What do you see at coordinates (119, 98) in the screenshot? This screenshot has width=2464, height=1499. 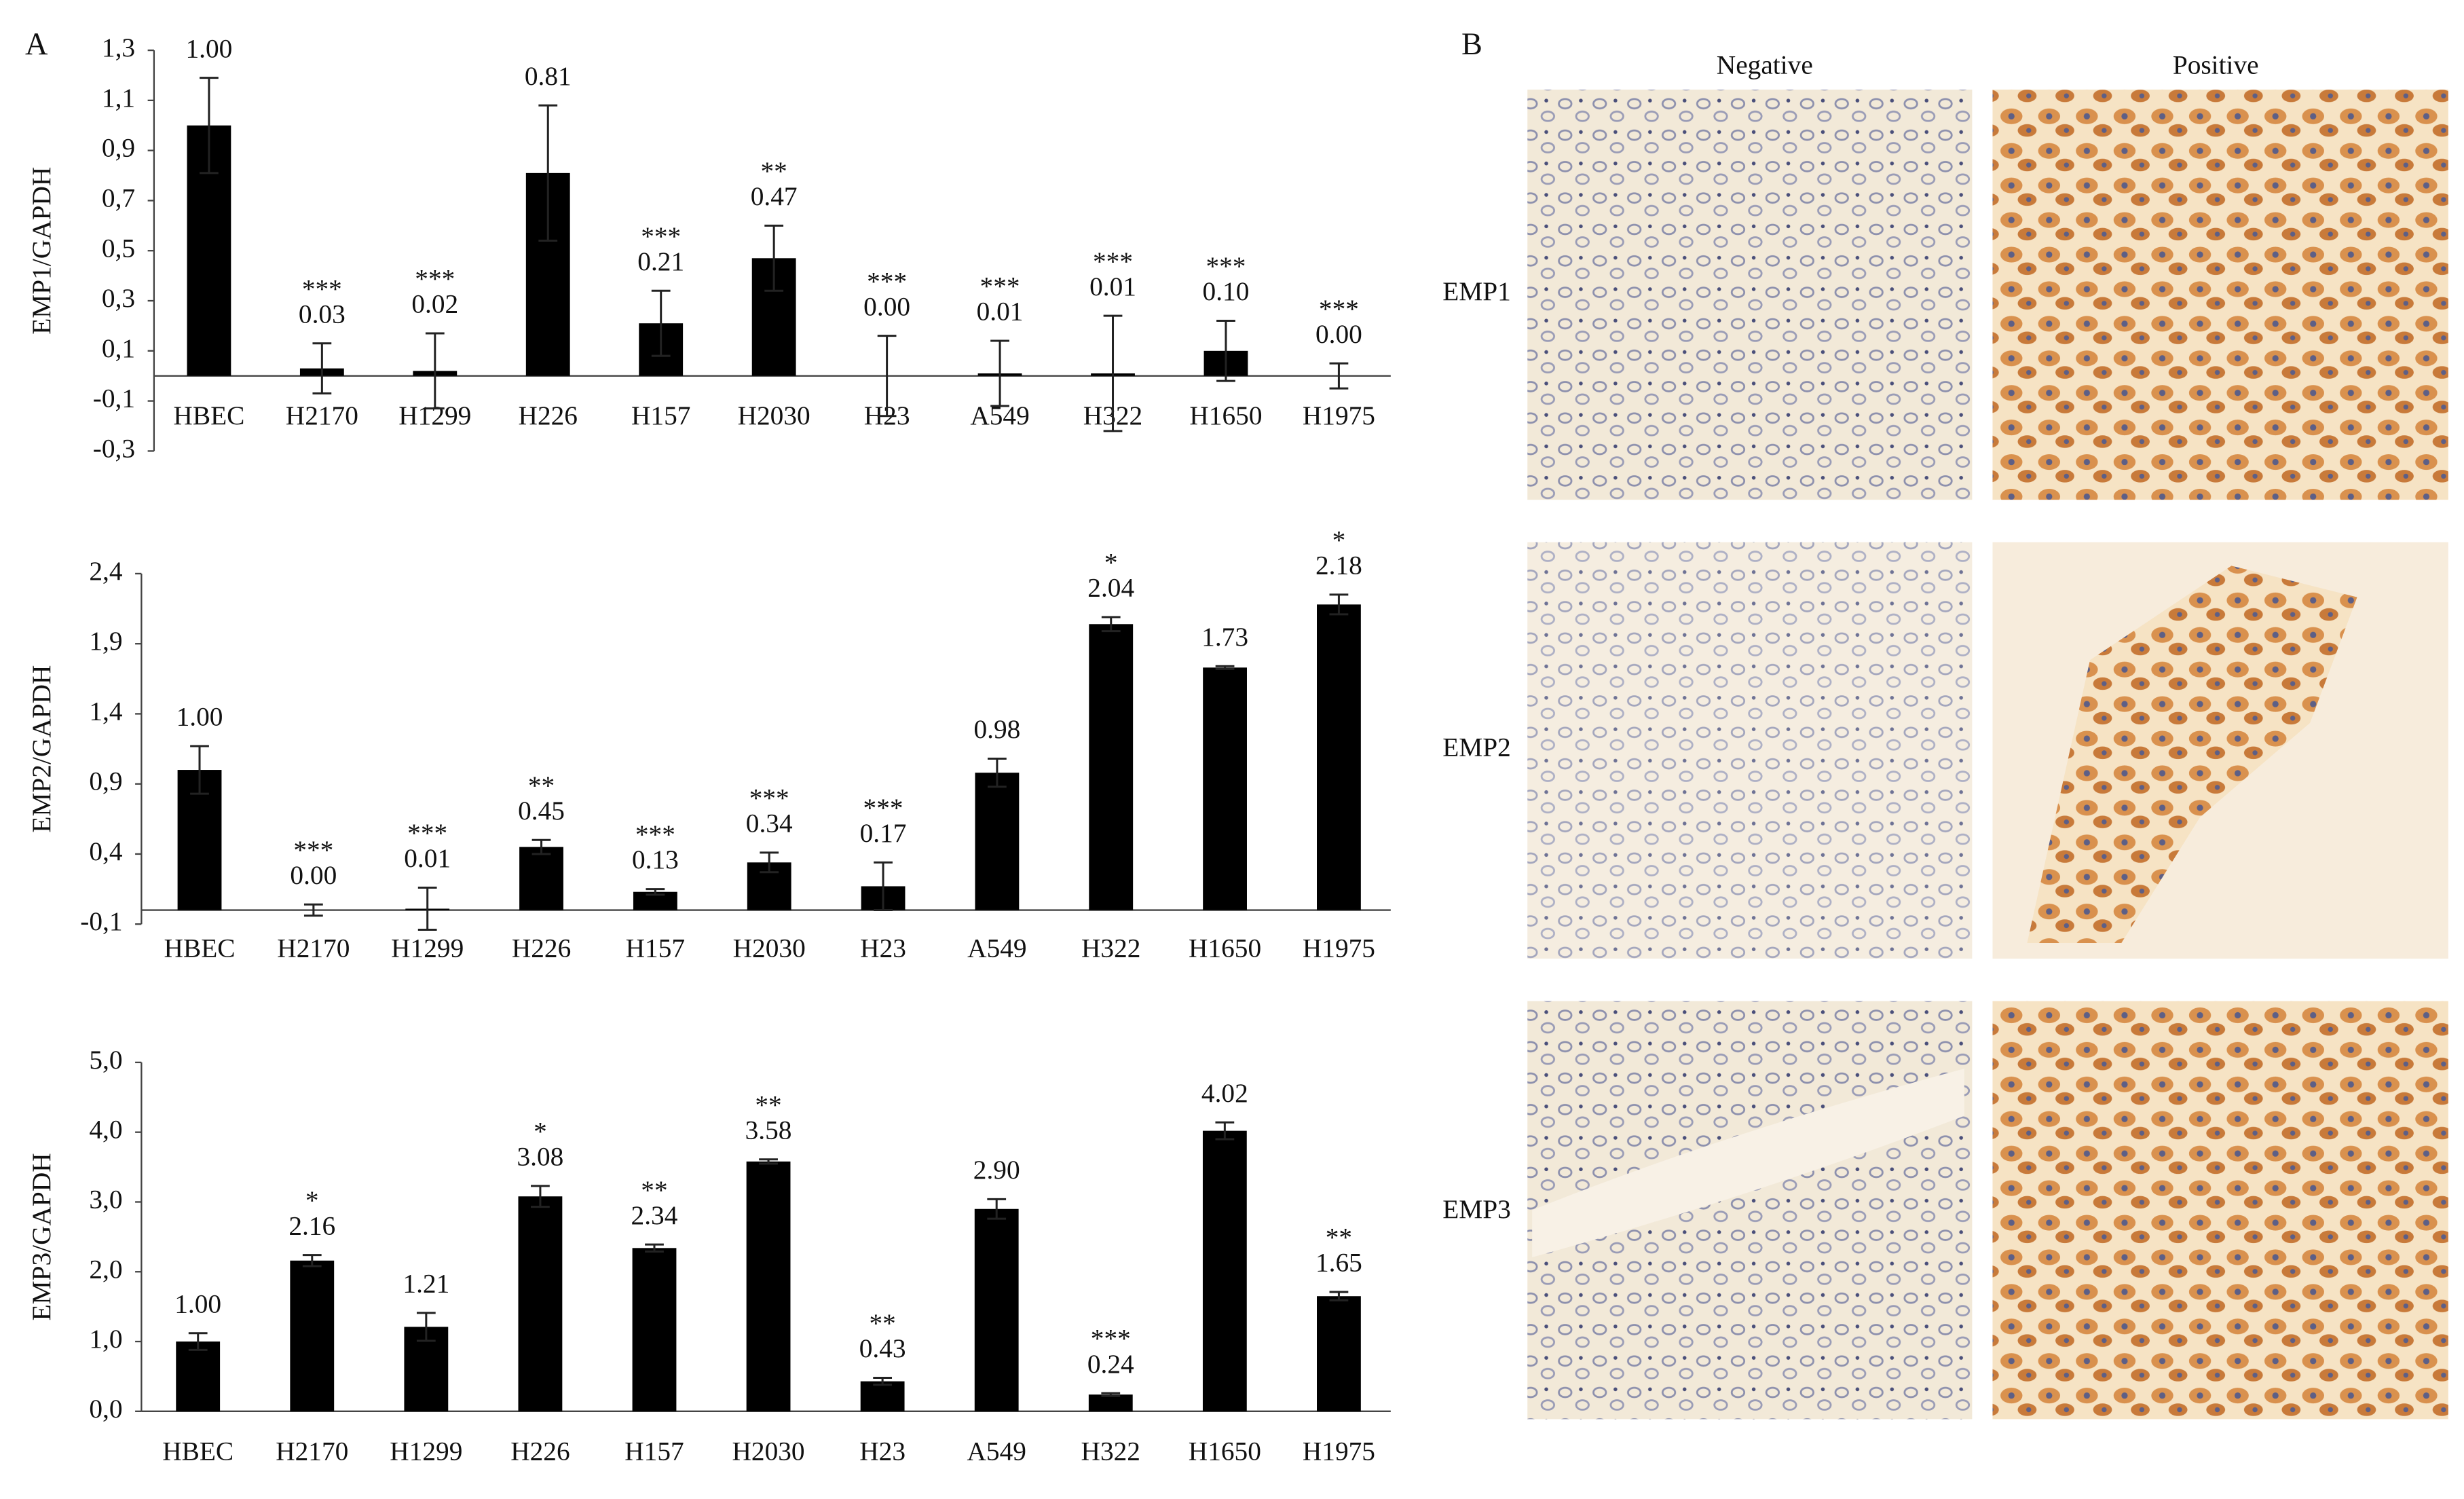 I see `y-tick-label: 1,1` at bounding box center [119, 98].